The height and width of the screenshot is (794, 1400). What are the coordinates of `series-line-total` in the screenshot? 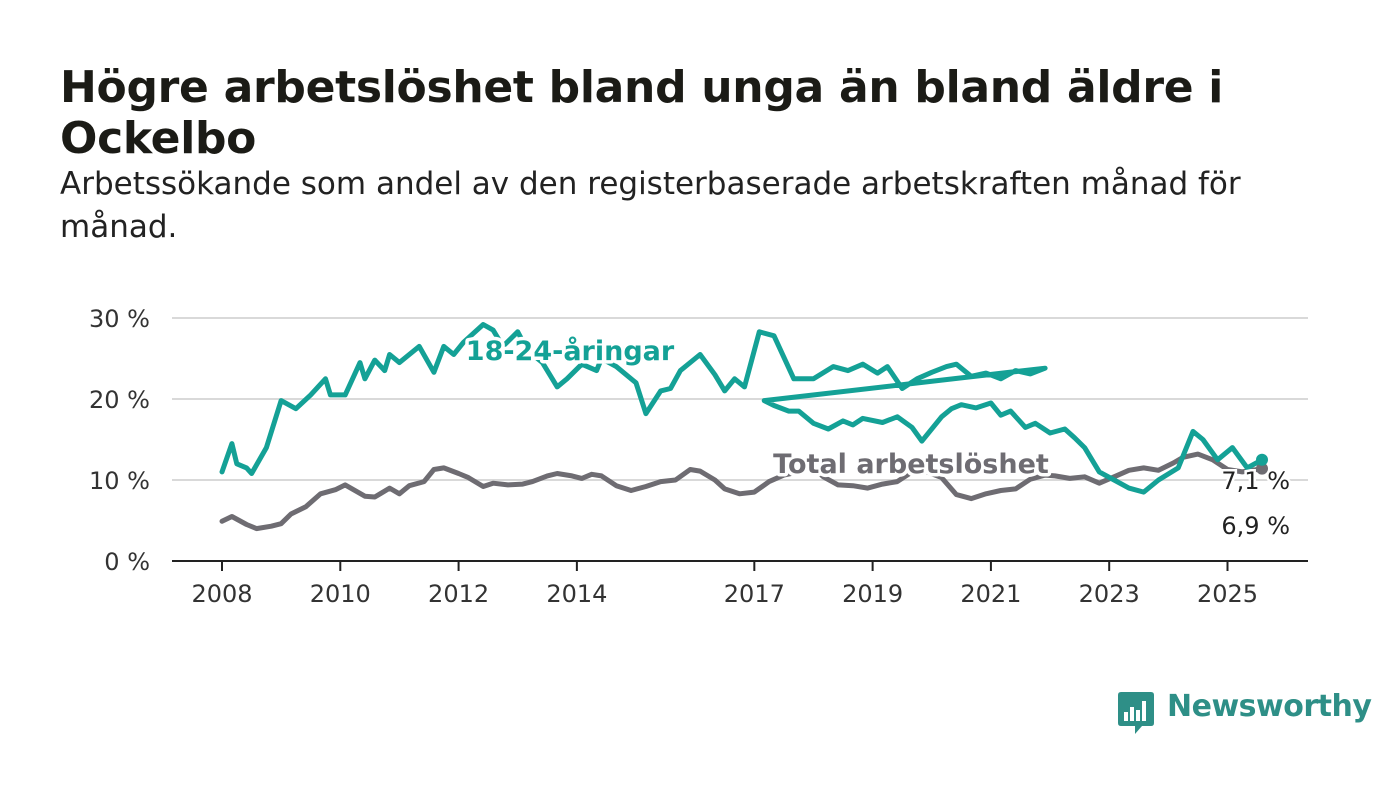 It's located at (742, 491).